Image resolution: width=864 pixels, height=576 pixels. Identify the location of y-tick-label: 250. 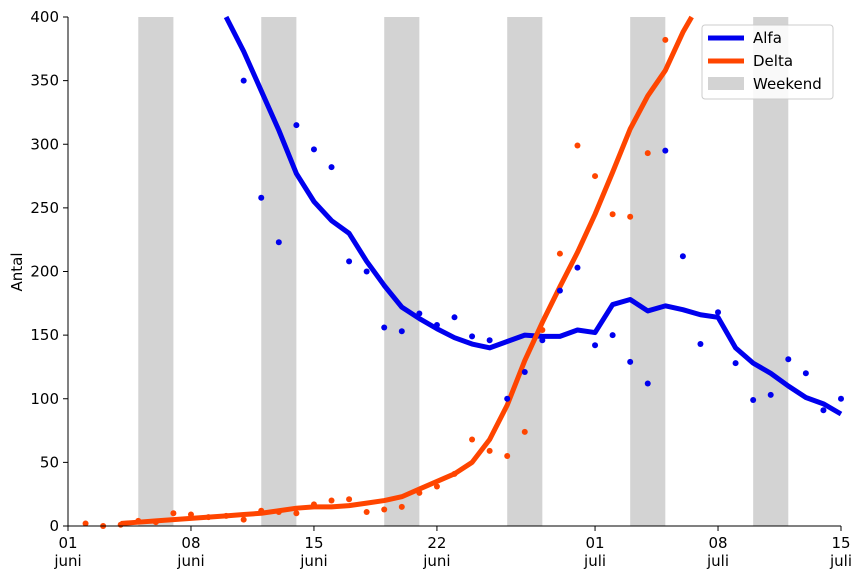
(44, 208).